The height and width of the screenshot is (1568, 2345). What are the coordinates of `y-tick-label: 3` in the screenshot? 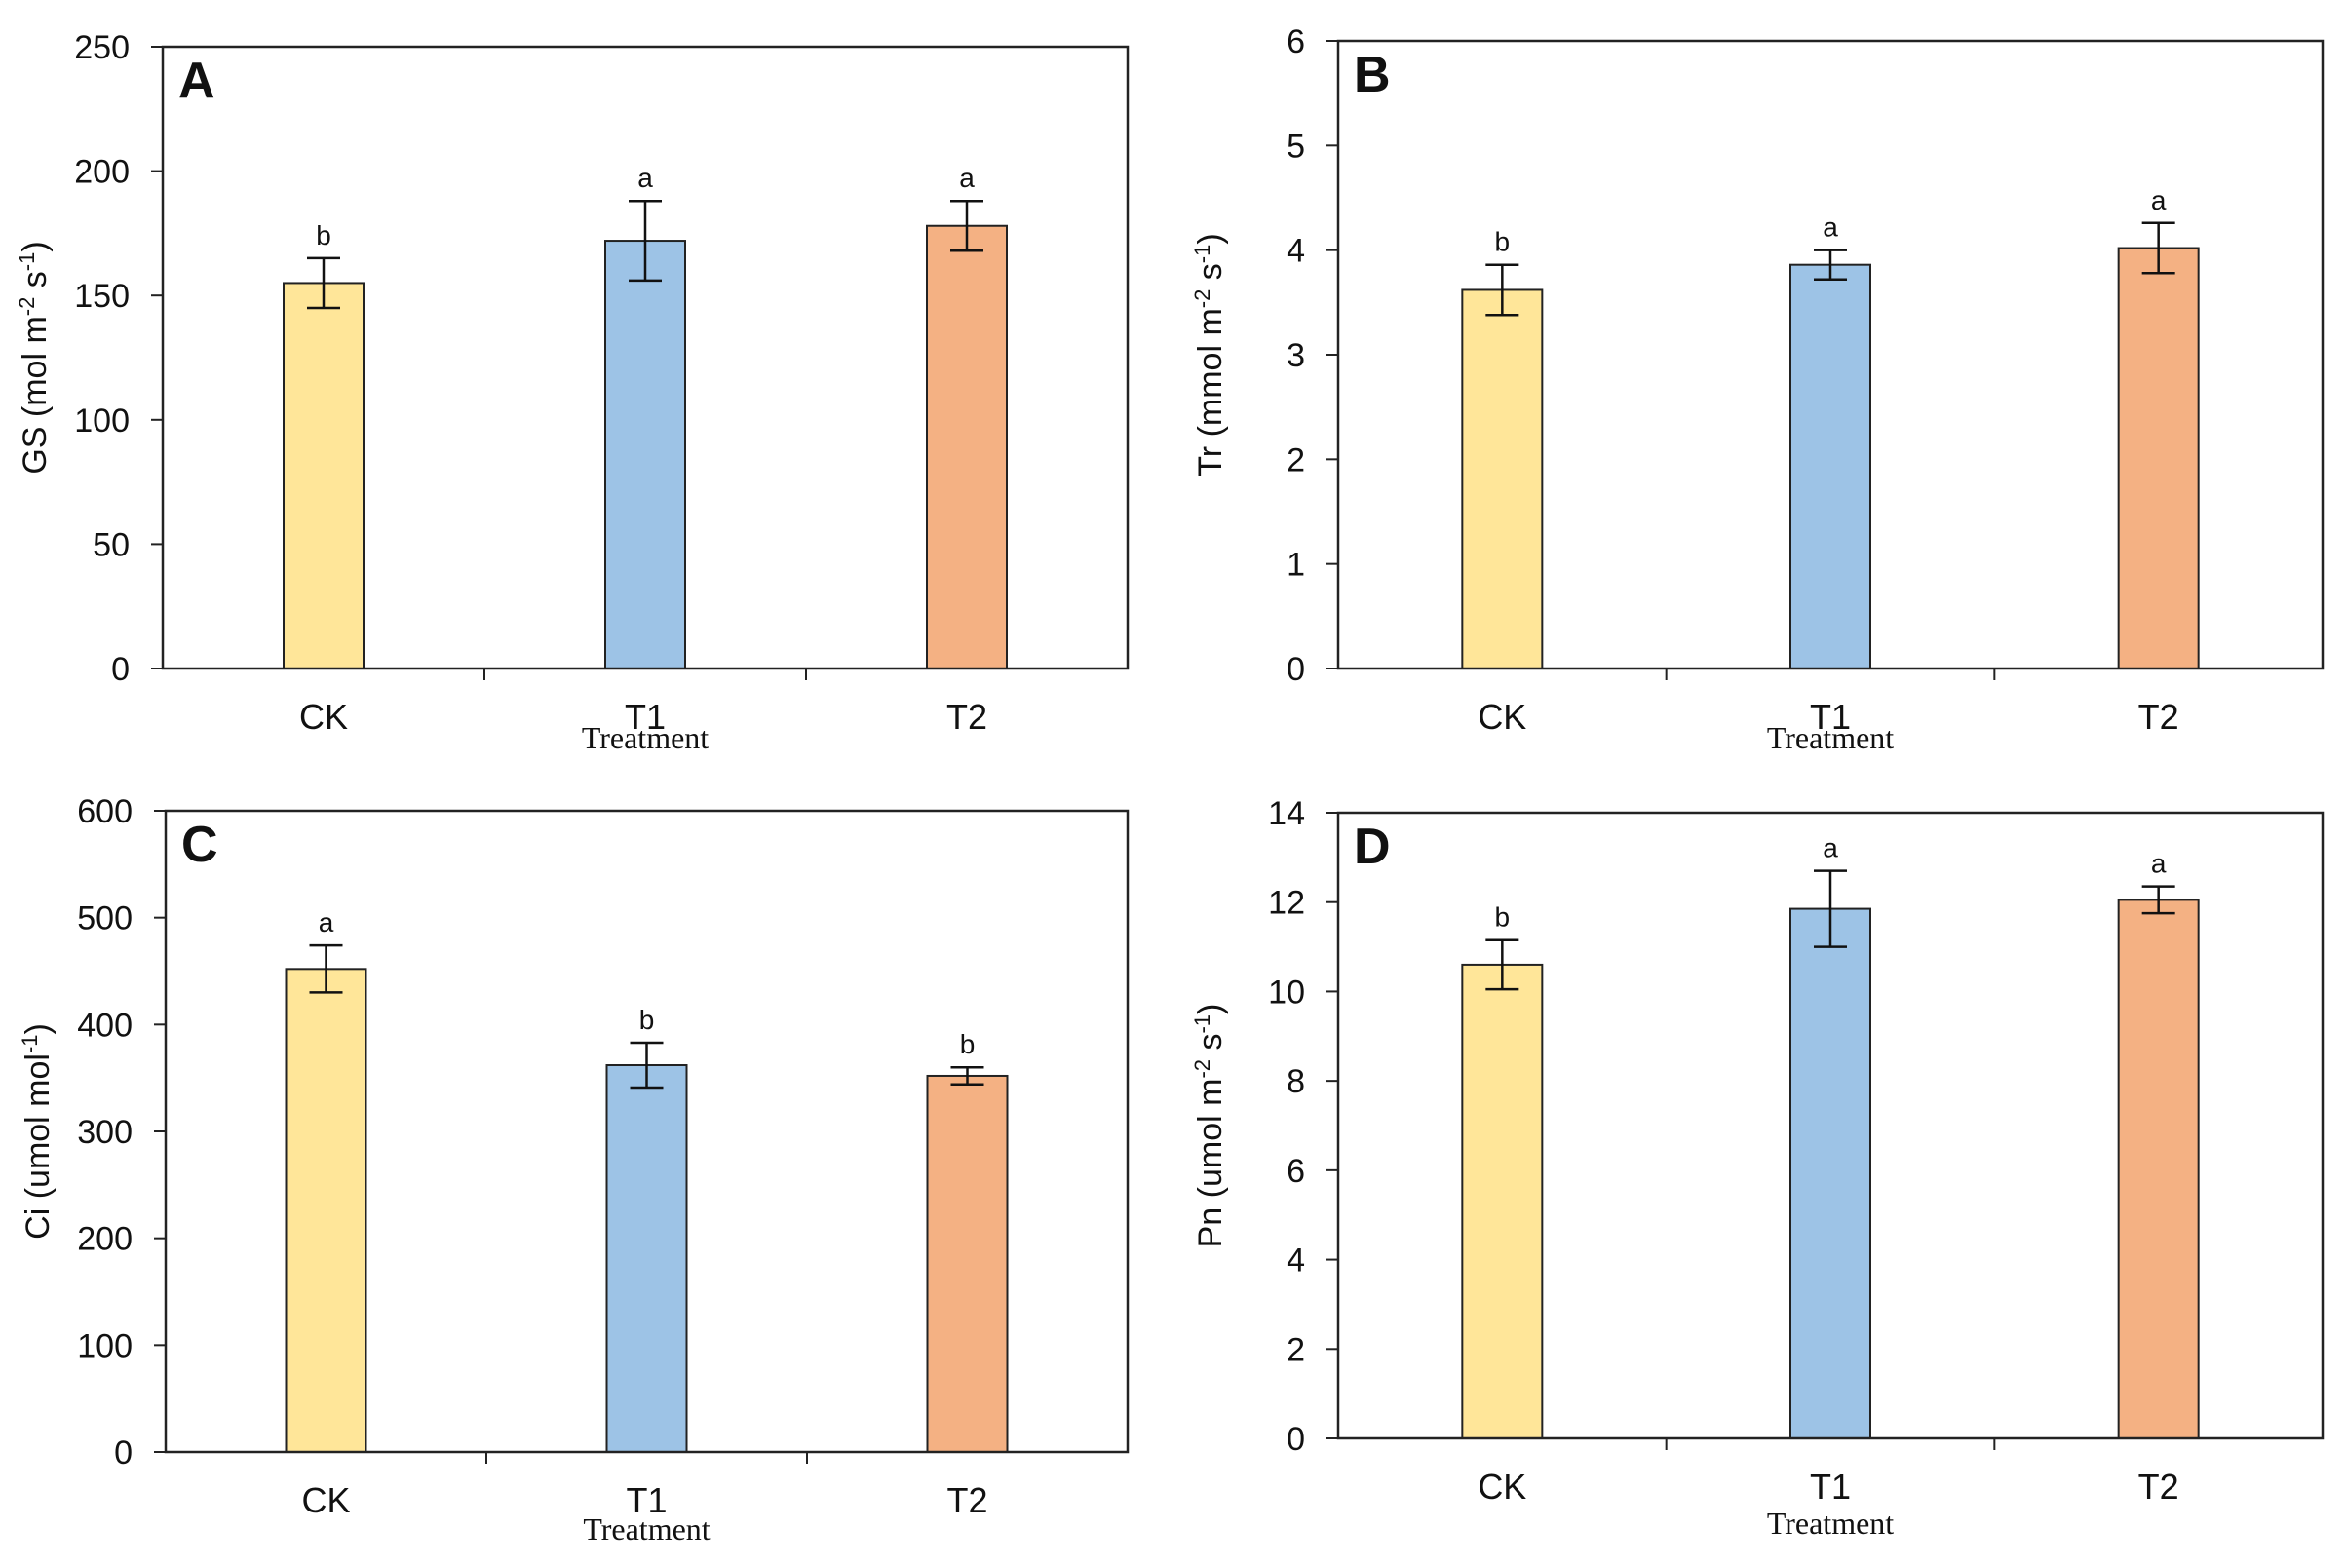 It's located at (1296, 355).